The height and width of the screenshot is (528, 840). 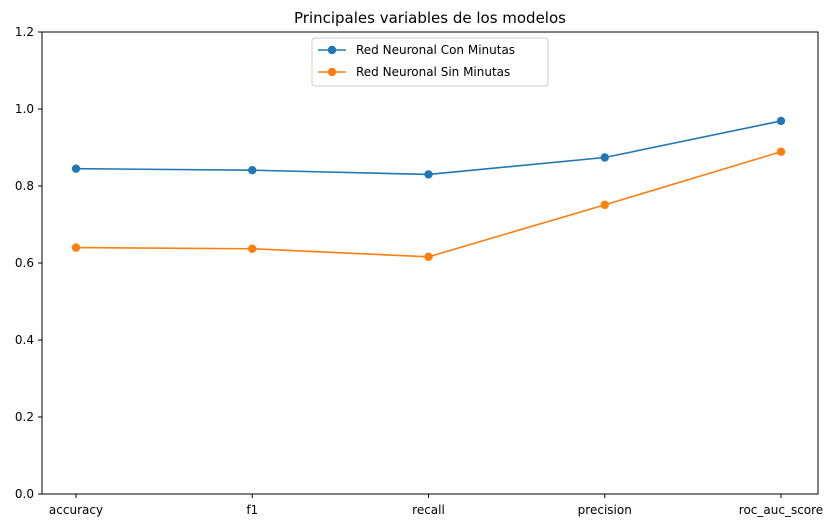 I want to click on series-line, so click(x=428, y=148).